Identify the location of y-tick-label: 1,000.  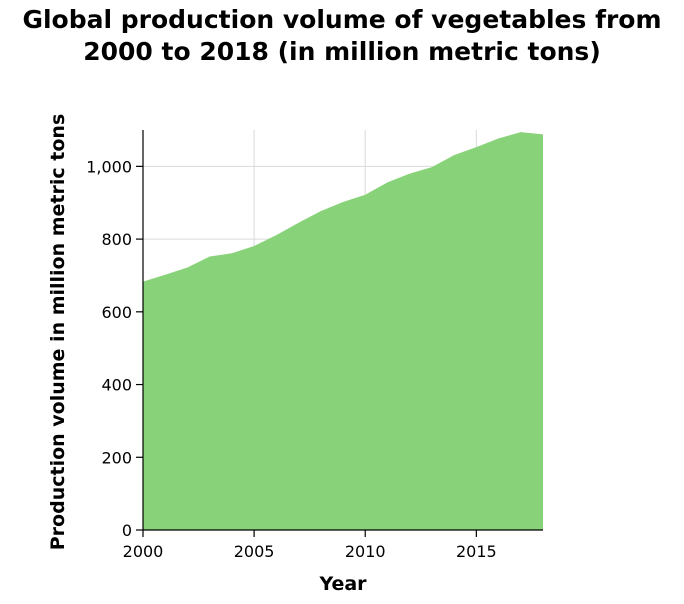
(109, 166).